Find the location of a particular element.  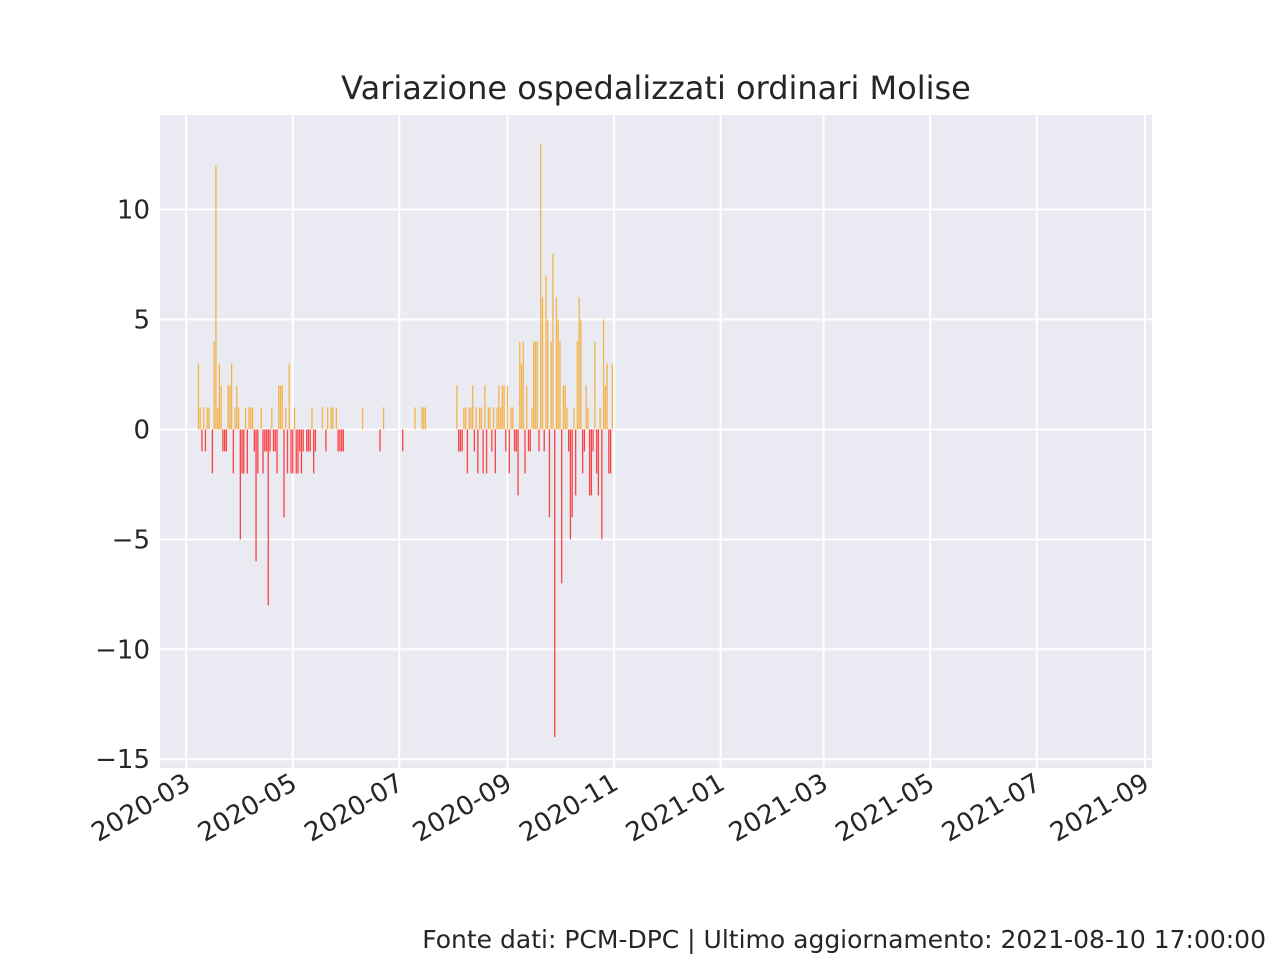

y-tick-label: 0 is located at coordinates (141, 430).